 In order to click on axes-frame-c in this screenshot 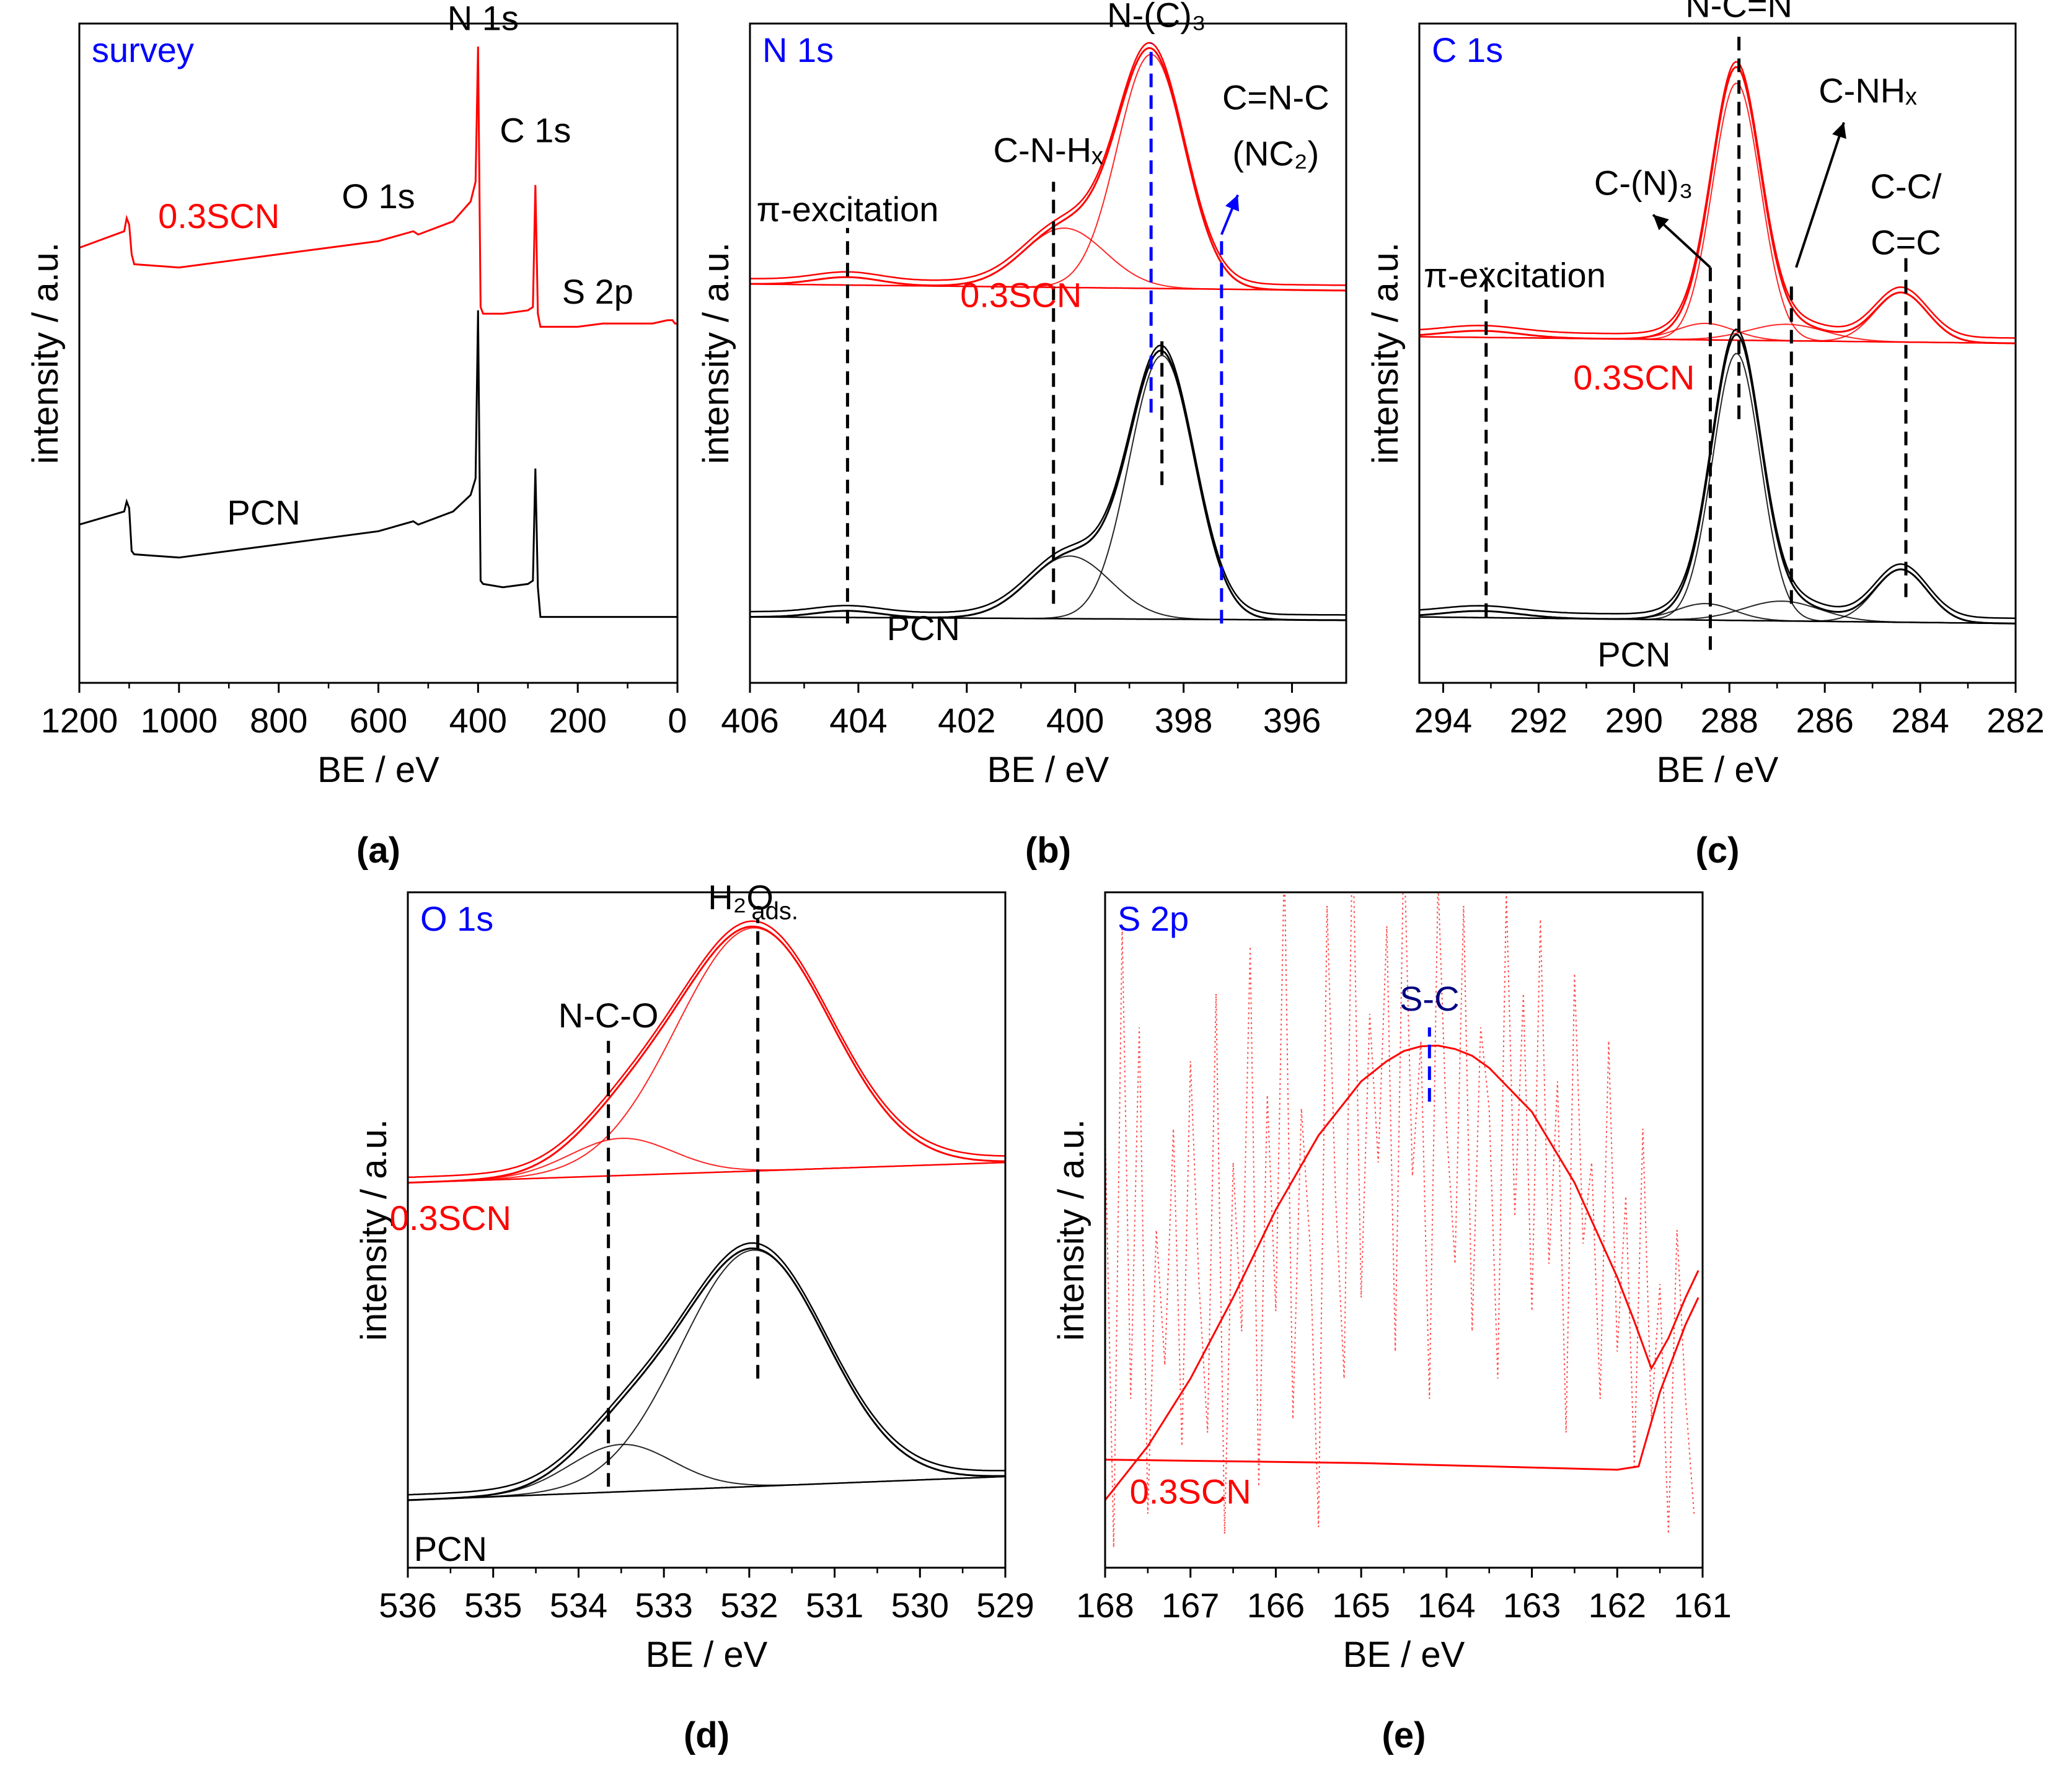, I will do `click(1717, 353)`.